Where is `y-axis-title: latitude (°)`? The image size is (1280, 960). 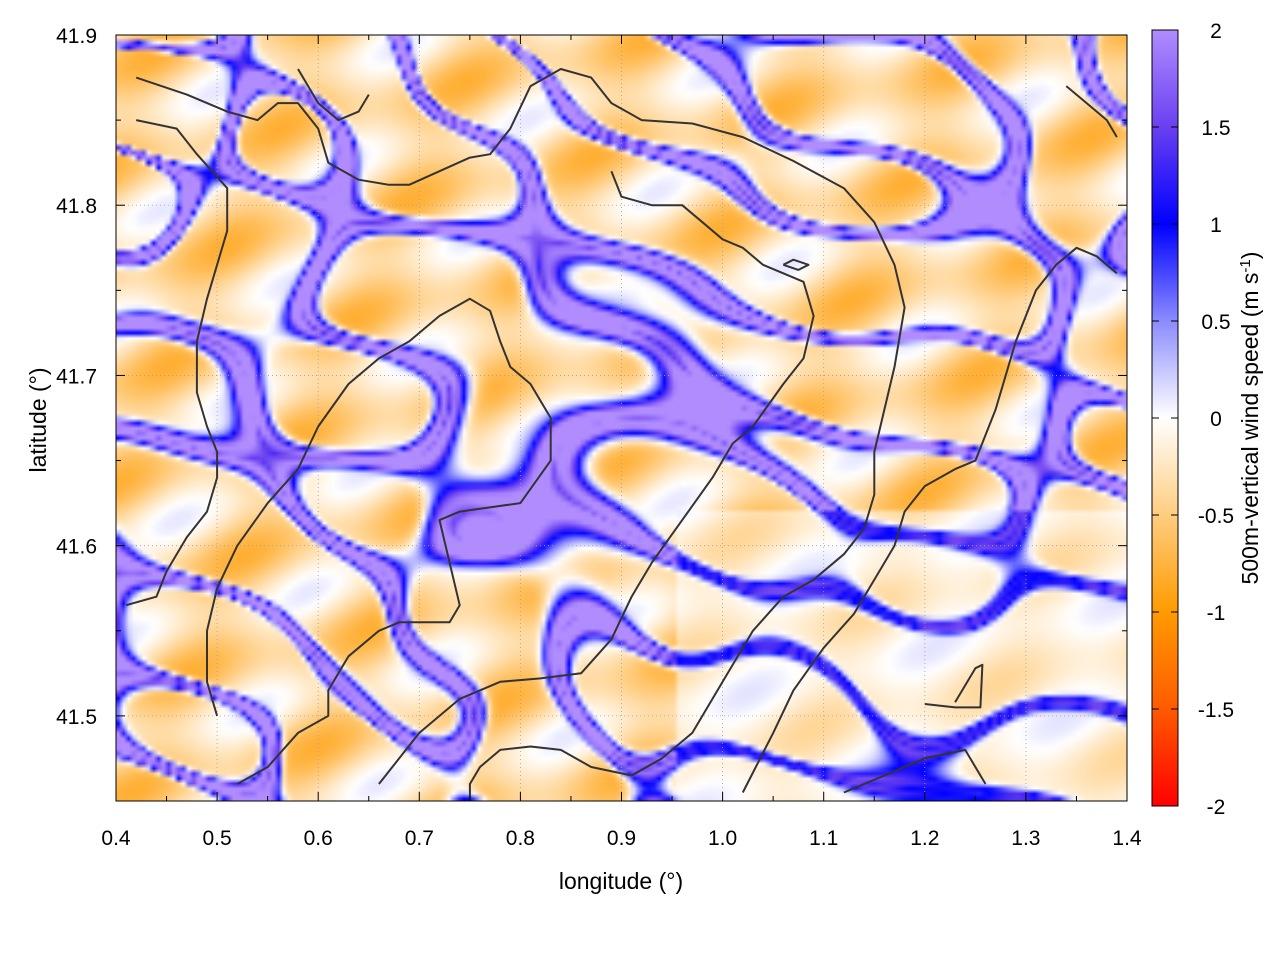
y-axis-title: latitude (°) is located at coordinates (38, 419).